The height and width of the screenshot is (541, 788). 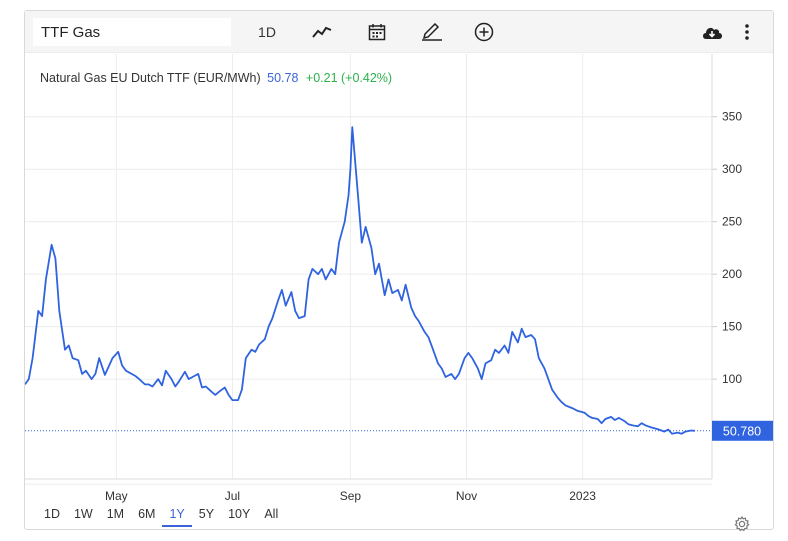 What do you see at coordinates (732, 379) in the screenshot?
I see `y-tick-label: 100` at bounding box center [732, 379].